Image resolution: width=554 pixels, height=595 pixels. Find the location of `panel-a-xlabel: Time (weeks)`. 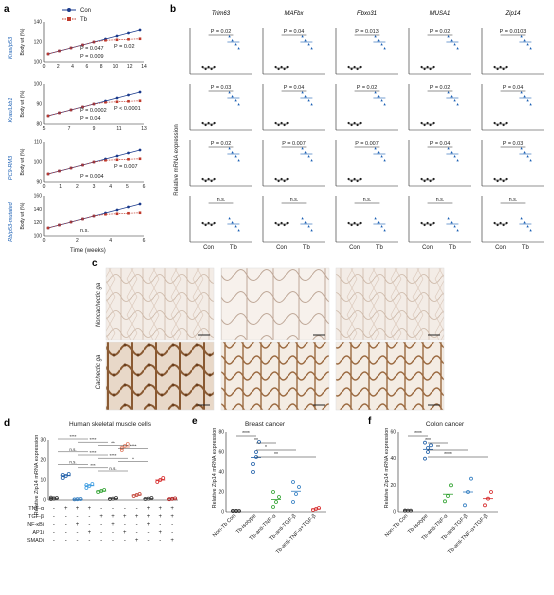

panel-a-xlabel: Time (weeks) is located at coordinates (88, 251).